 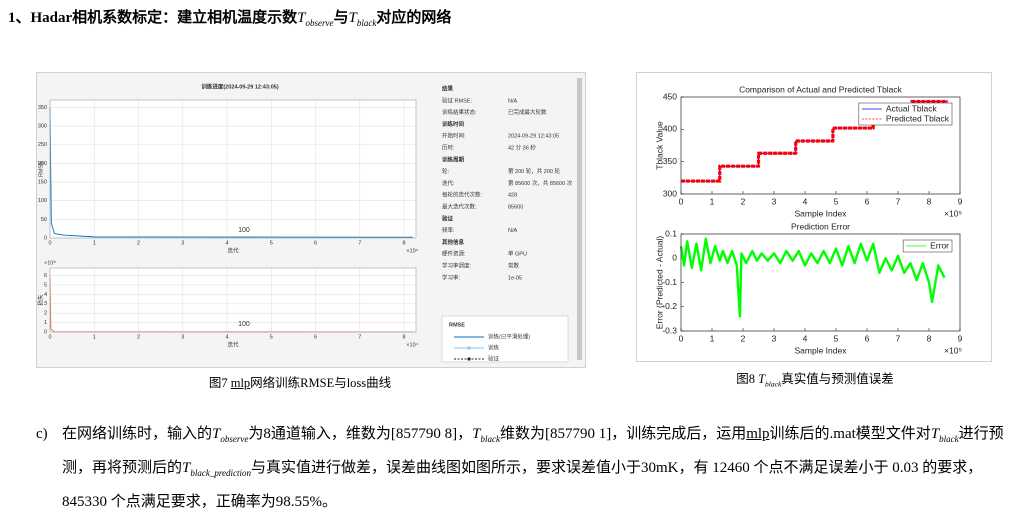 I want to click on legend-label: Actual Tblack, so click(x=912, y=108).